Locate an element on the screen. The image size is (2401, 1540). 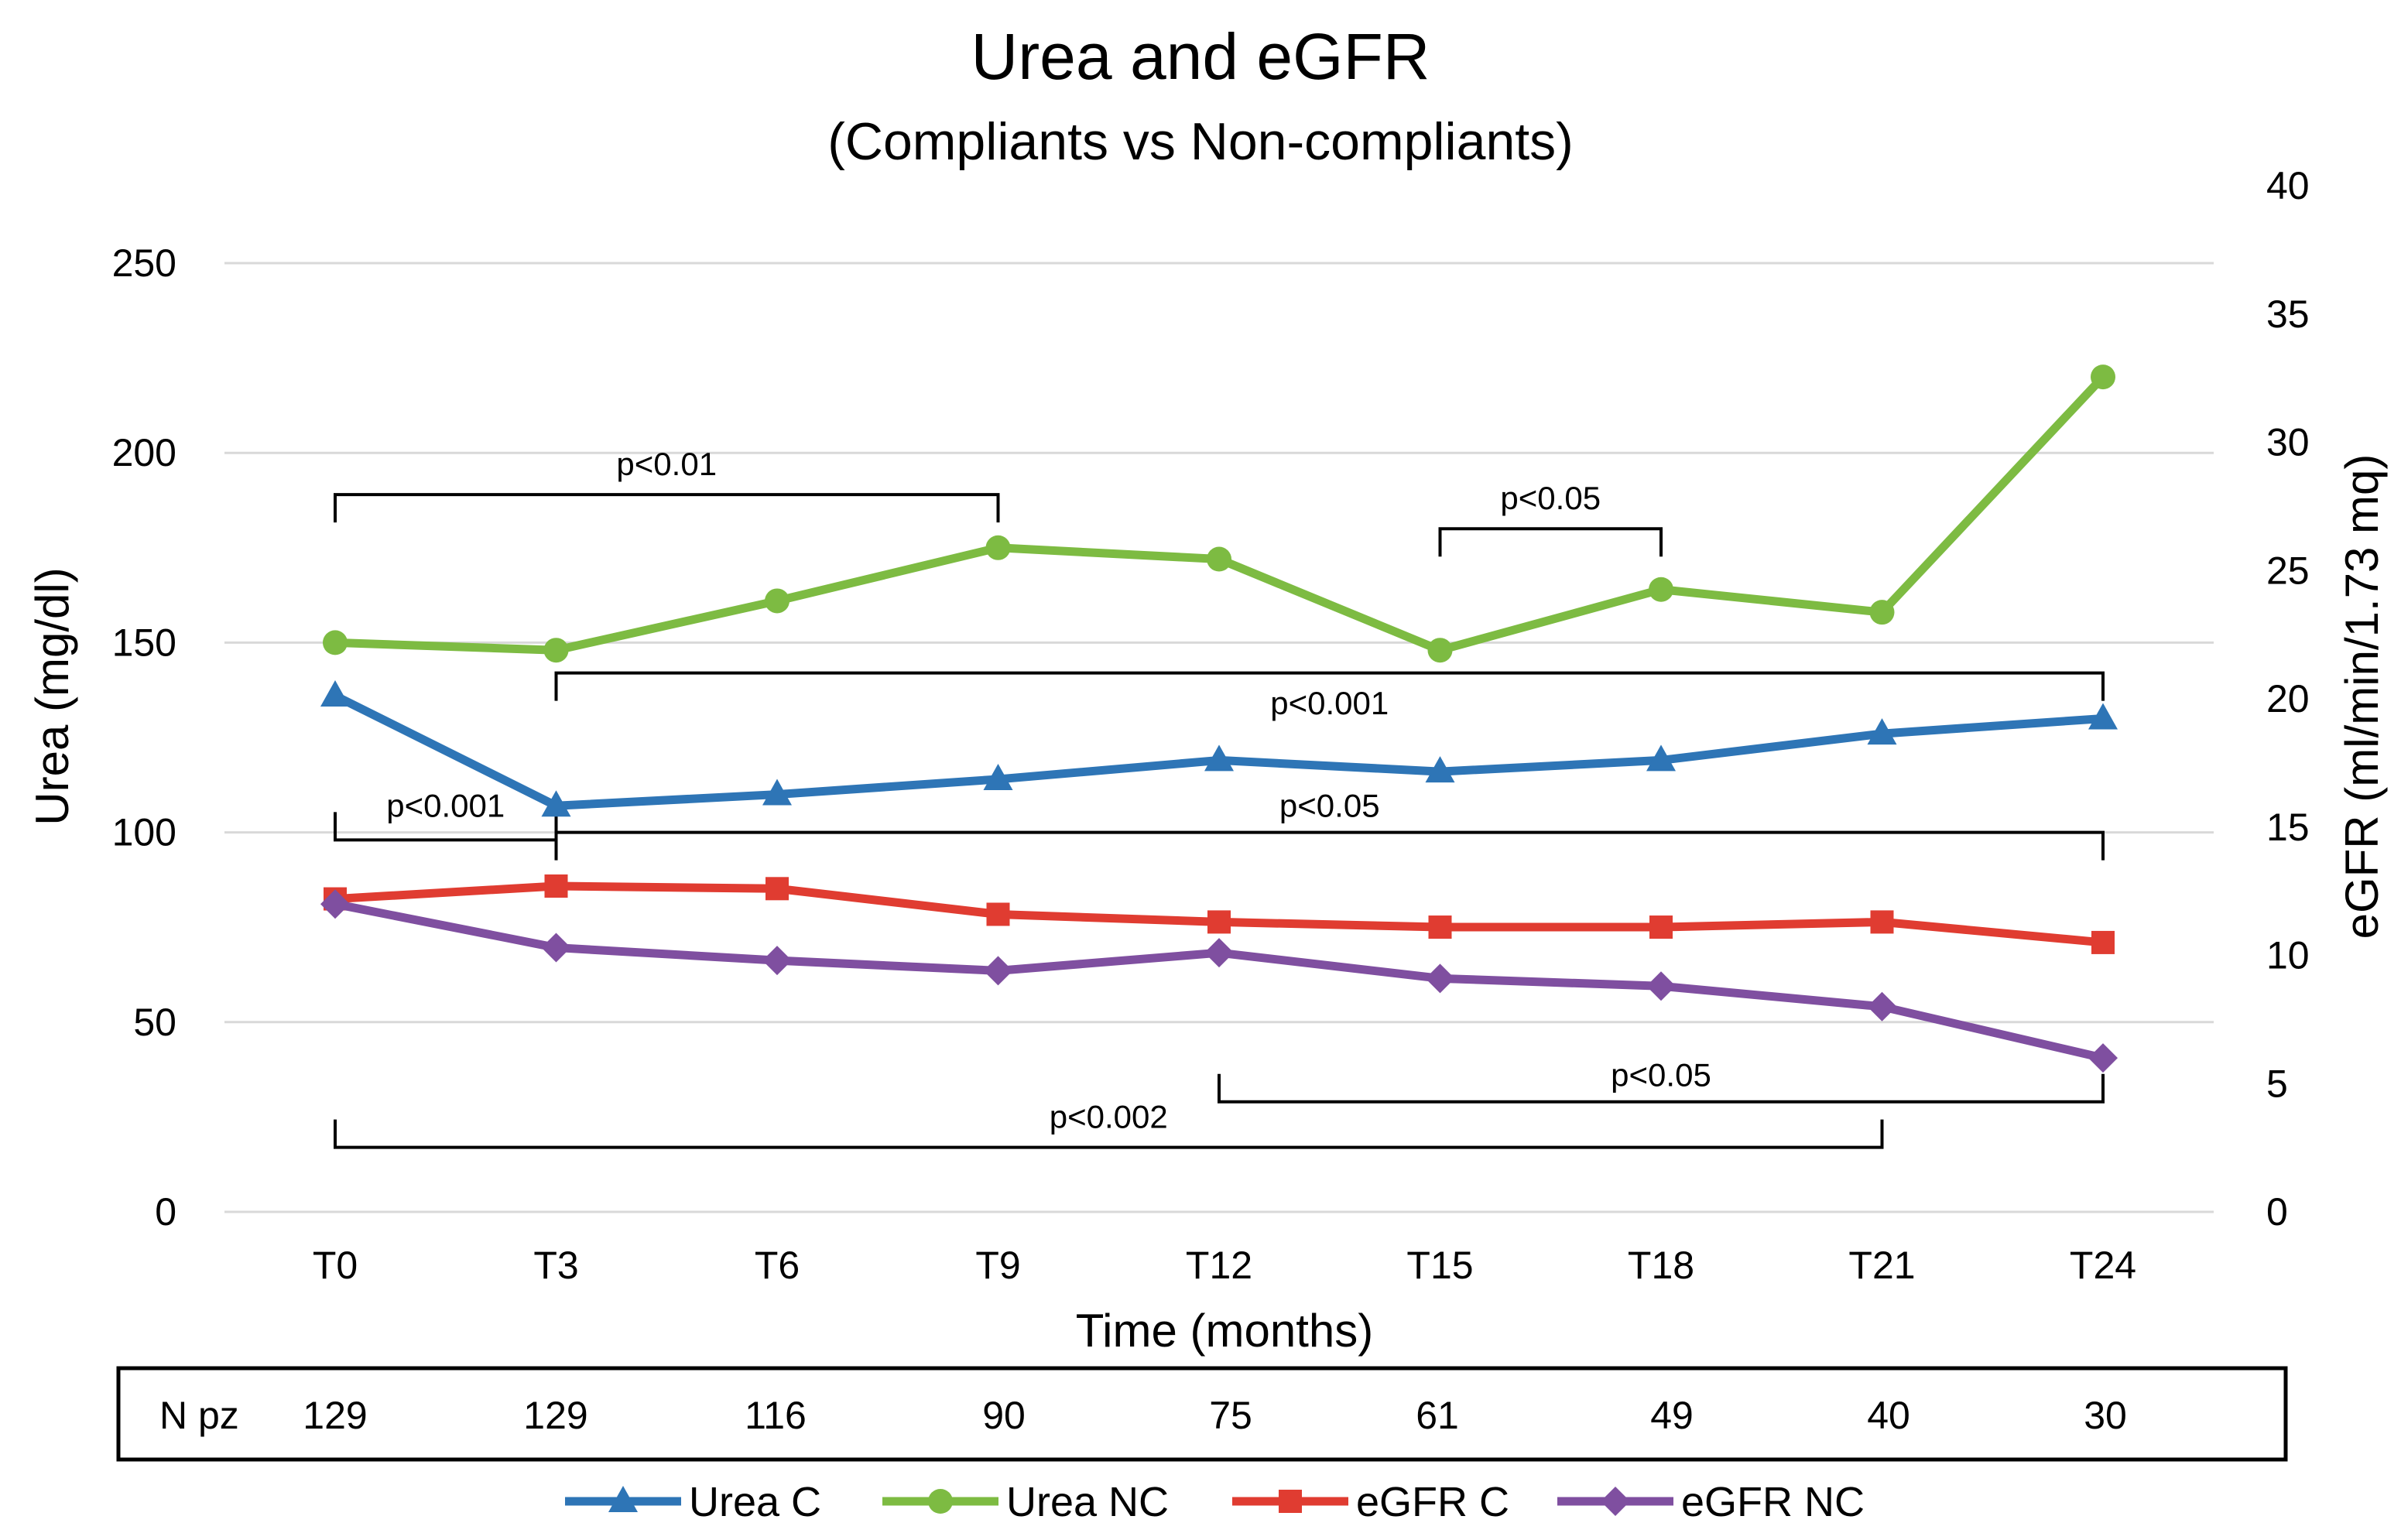
x-axis-ticks: T0 T3 T6 T9 T12 T15 T18 T21 T24 is located at coordinates (1224, 1265).